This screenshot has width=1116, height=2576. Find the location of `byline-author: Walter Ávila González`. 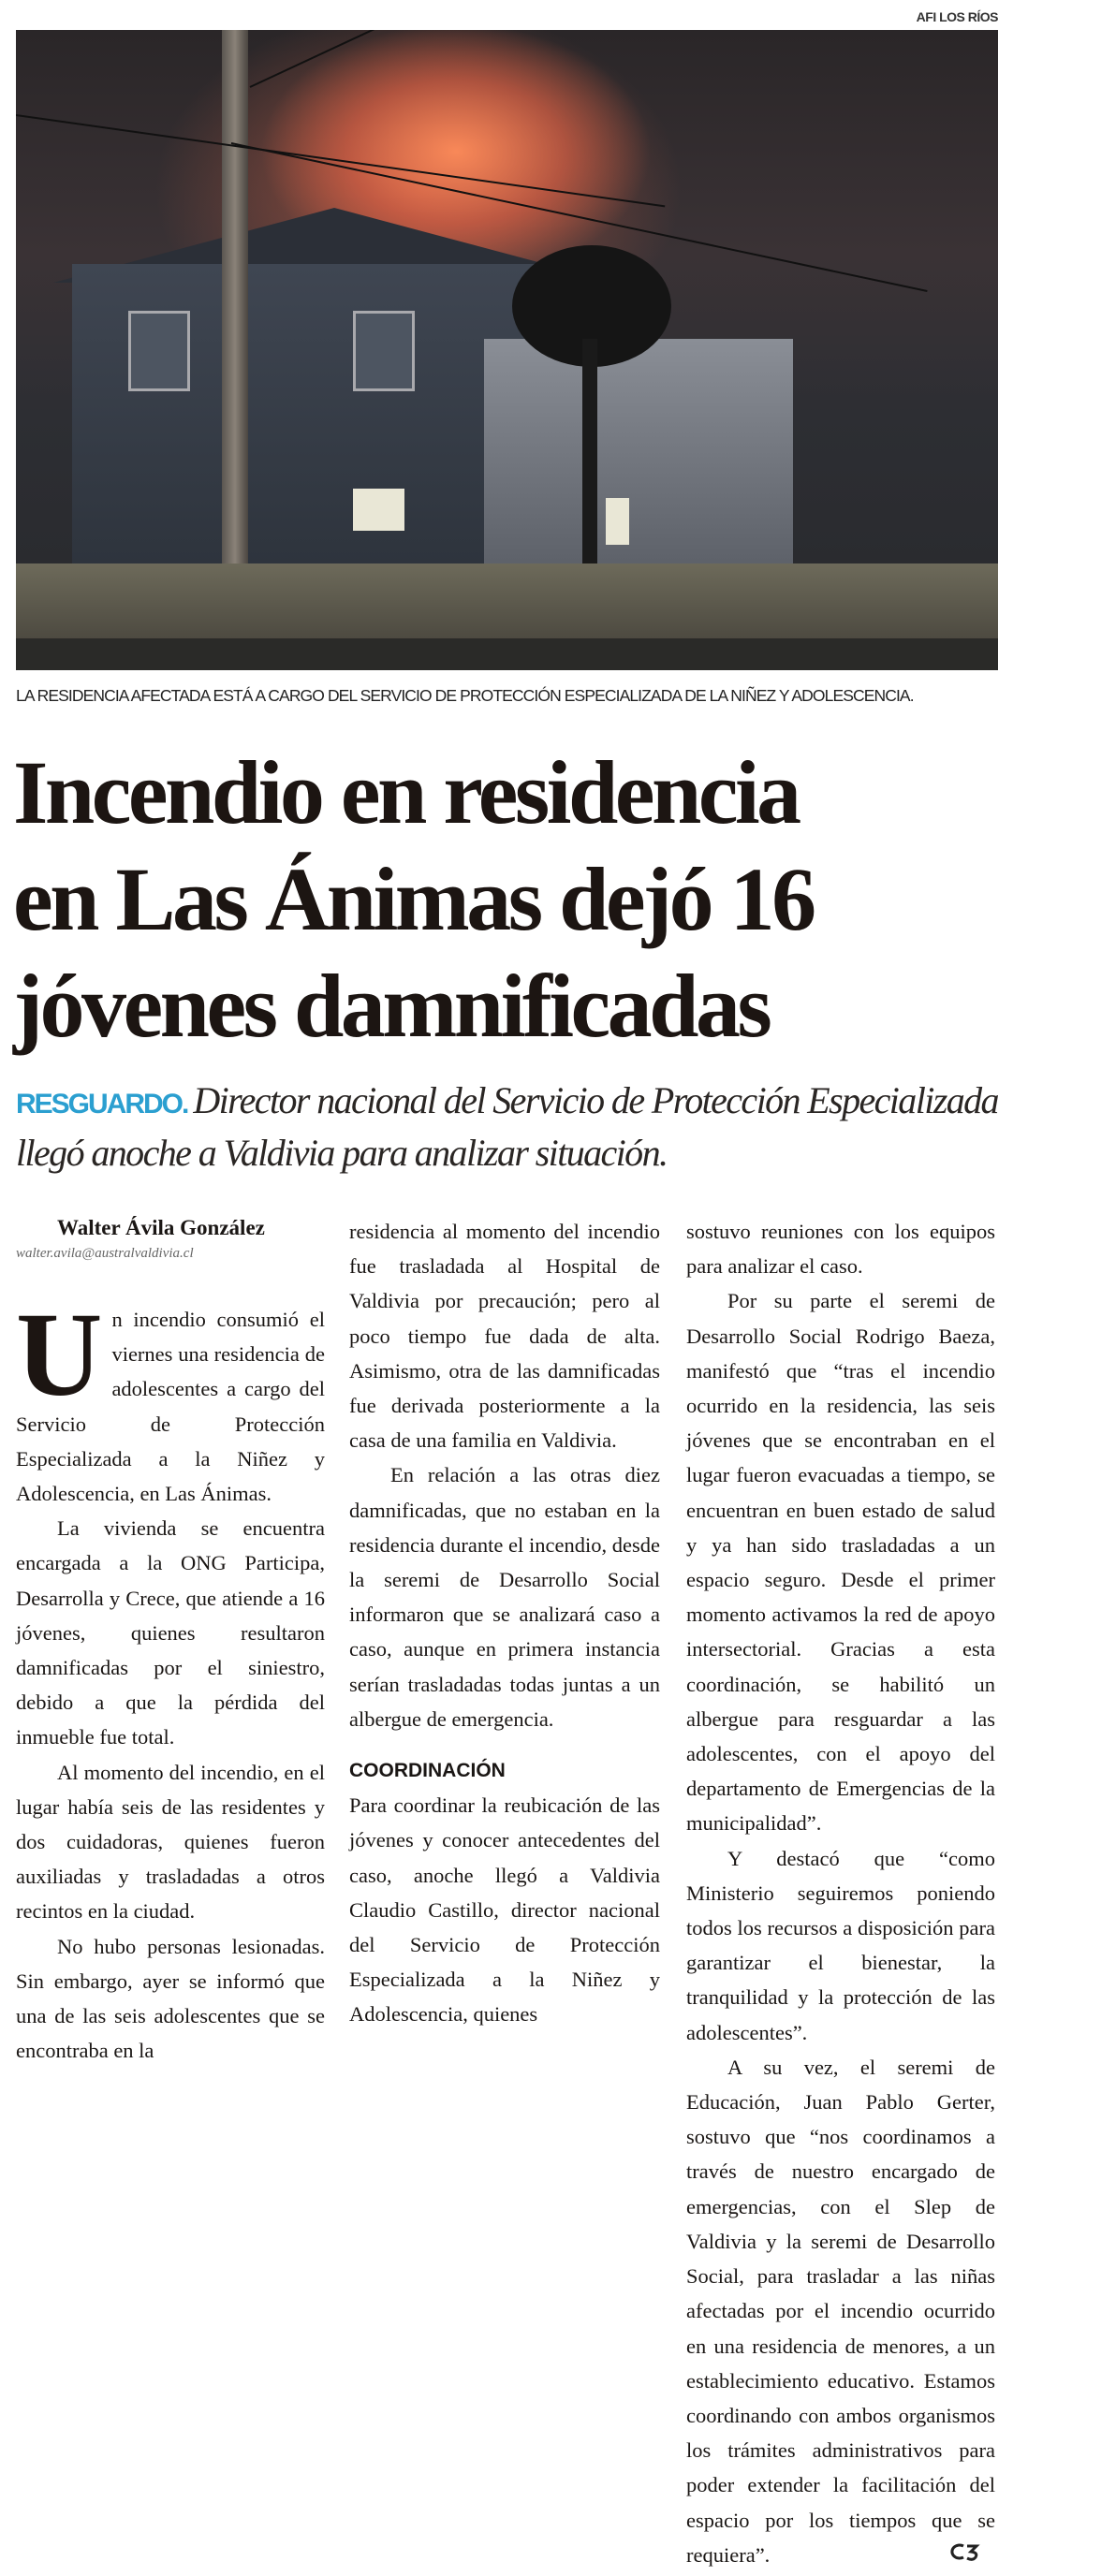

byline-author: Walter Ávila González is located at coordinates (161, 1227).